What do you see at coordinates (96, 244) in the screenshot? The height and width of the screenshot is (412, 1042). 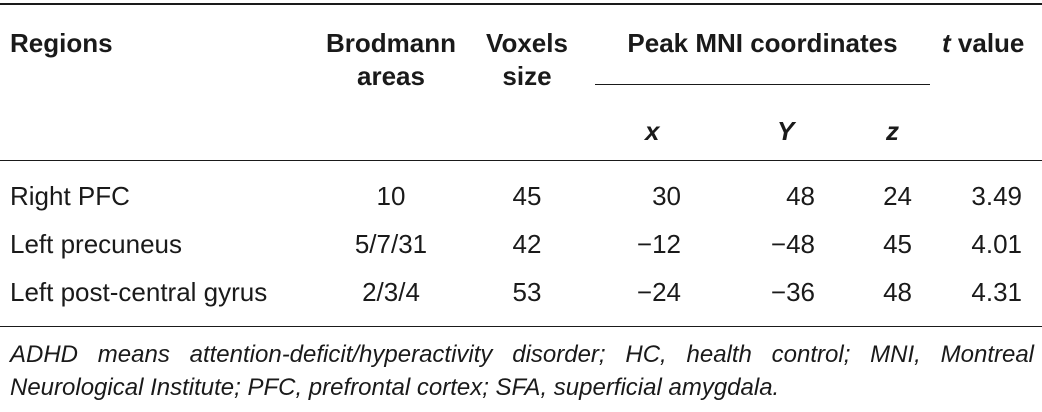 I see `cell-region: Left precuneus` at bounding box center [96, 244].